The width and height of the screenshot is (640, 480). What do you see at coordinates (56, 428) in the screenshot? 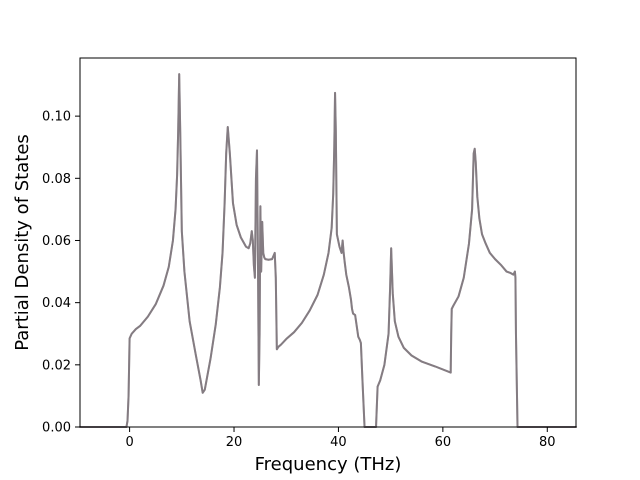
I see `y-tick-label: 0.00` at bounding box center [56, 428].